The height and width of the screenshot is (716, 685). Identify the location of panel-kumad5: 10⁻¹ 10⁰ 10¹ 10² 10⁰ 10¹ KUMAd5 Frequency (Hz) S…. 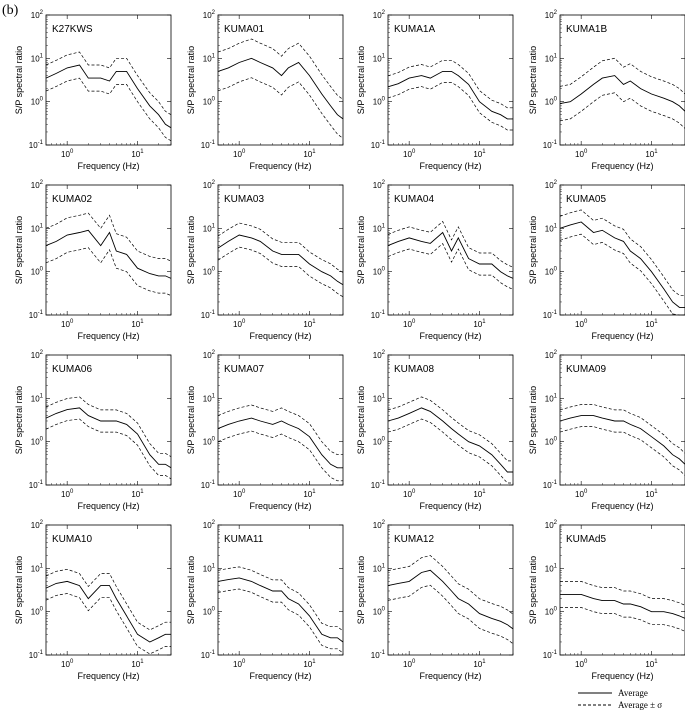
(606, 600).